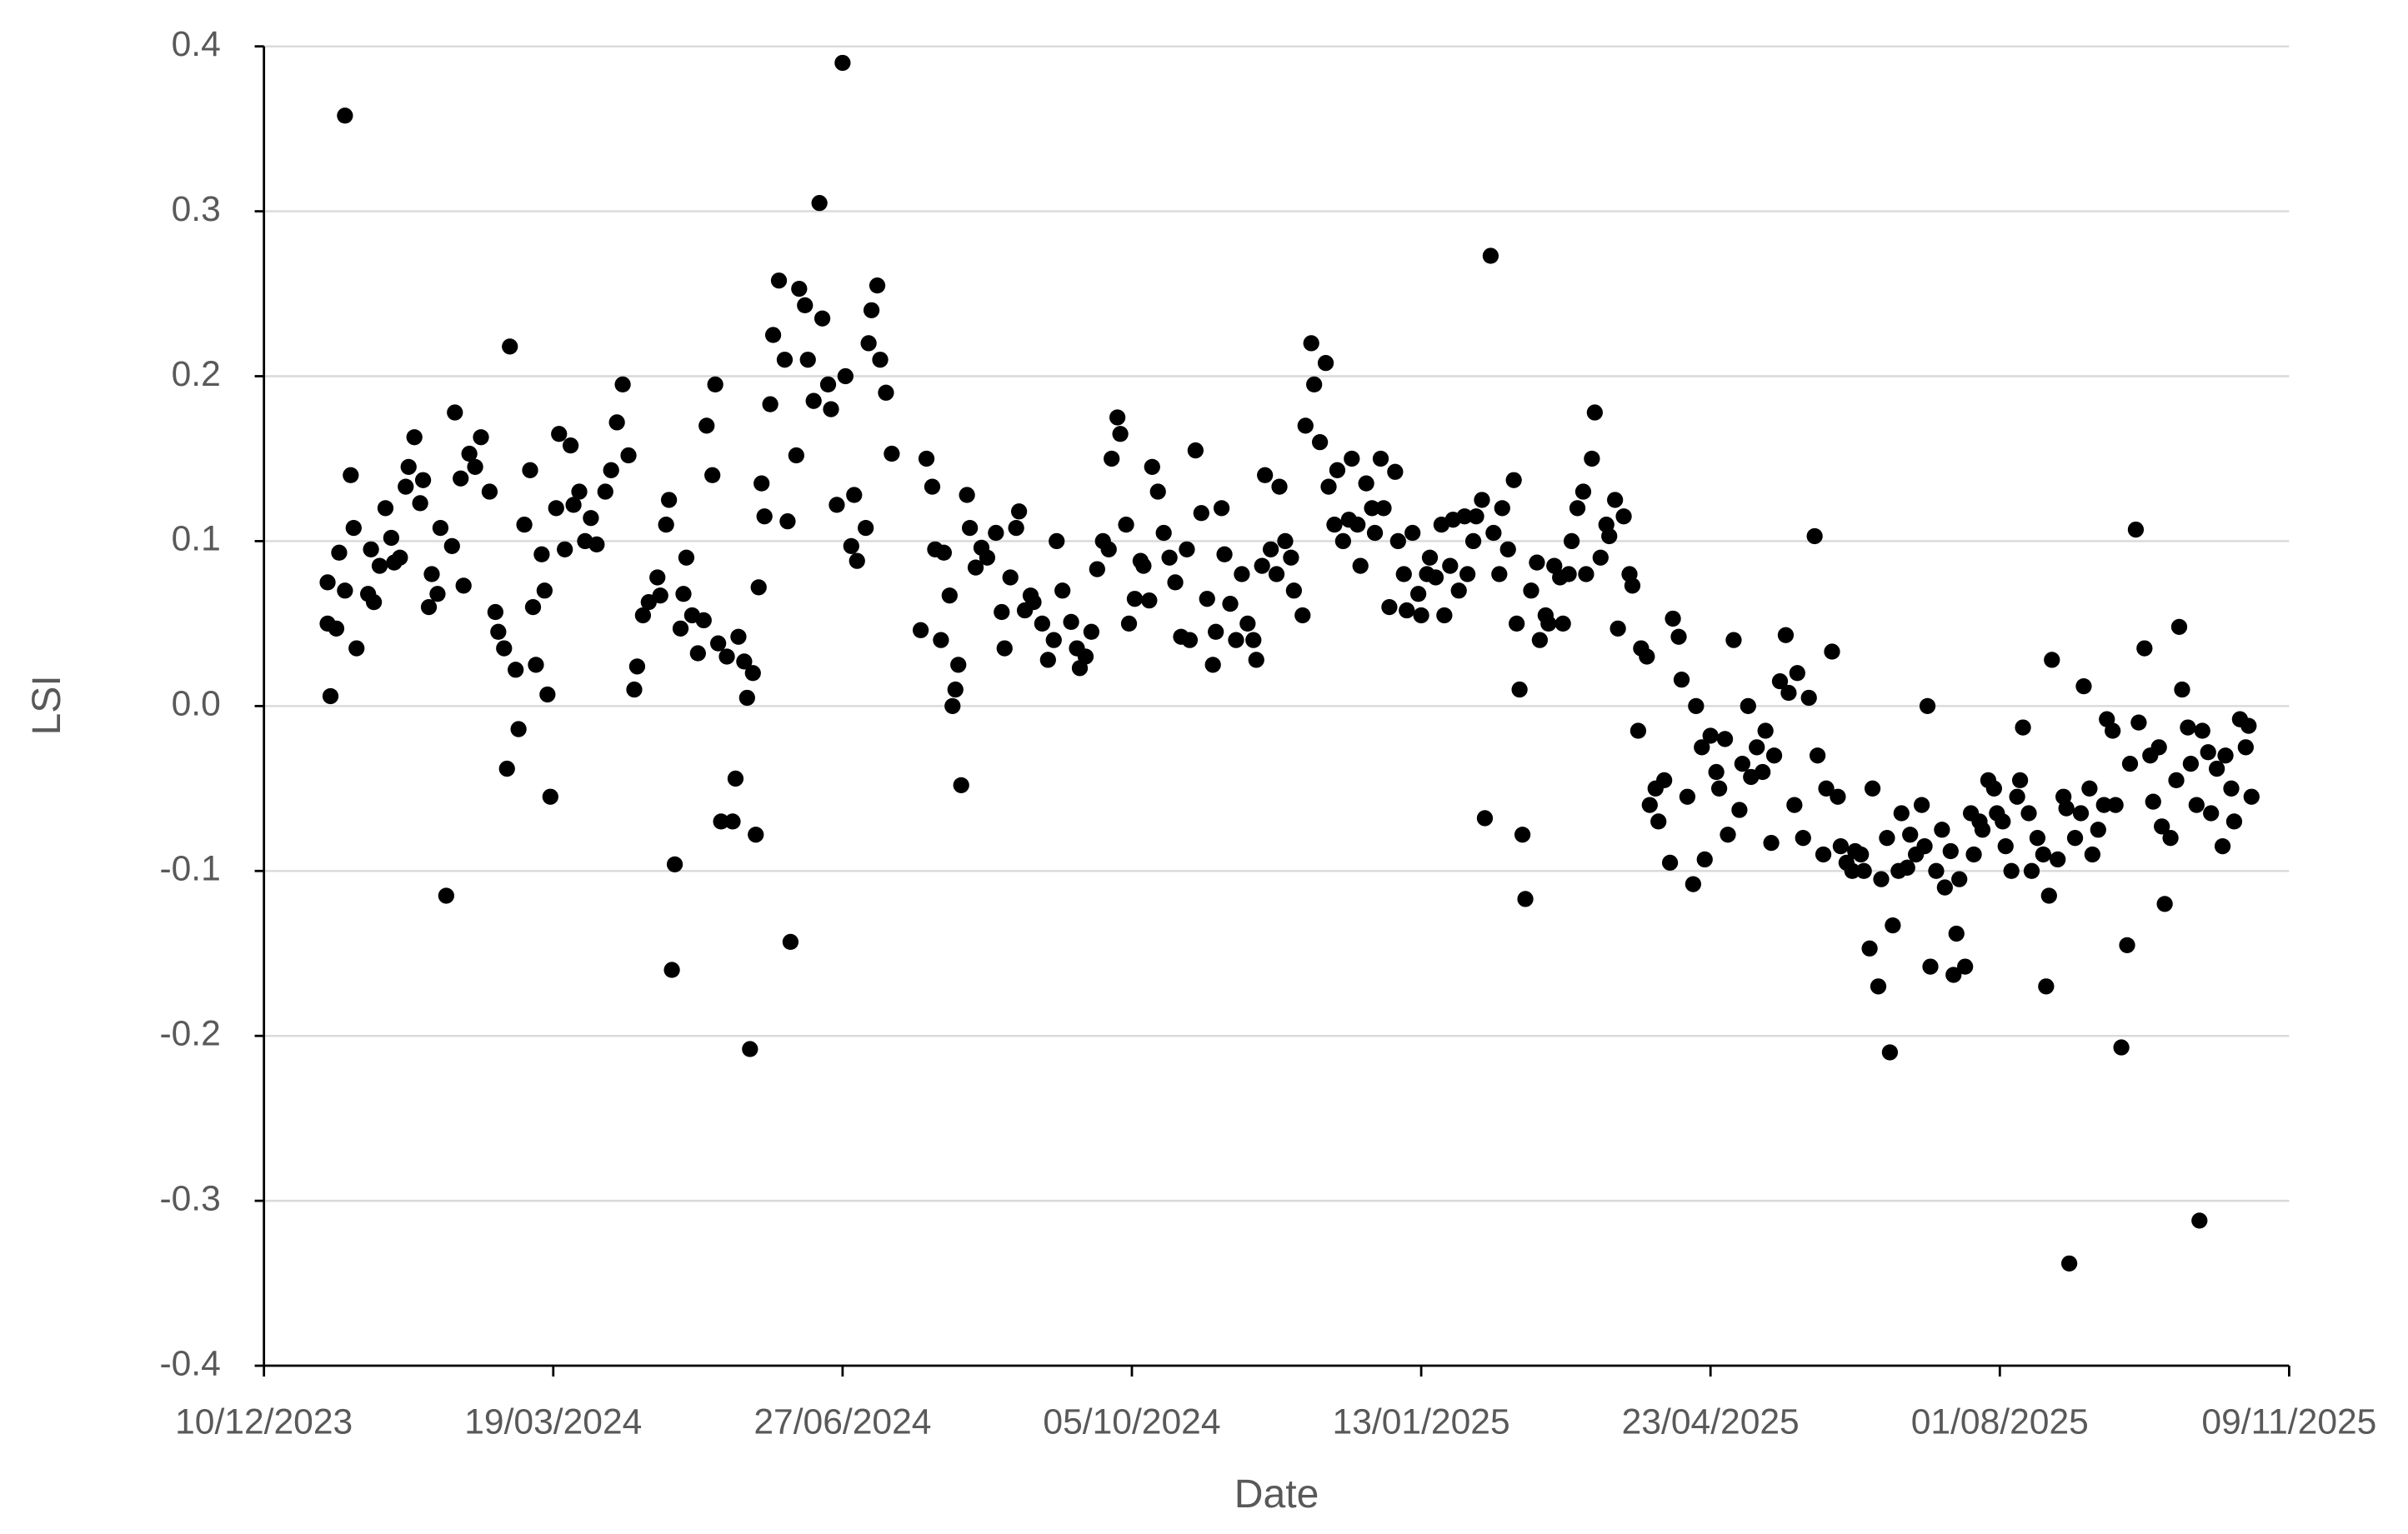 The height and width of the screenshot is (1534, 2408). Describe the element at coordinates (189, 1198) in the screenshot. I see `y-tick-label: -0.3` at that location.